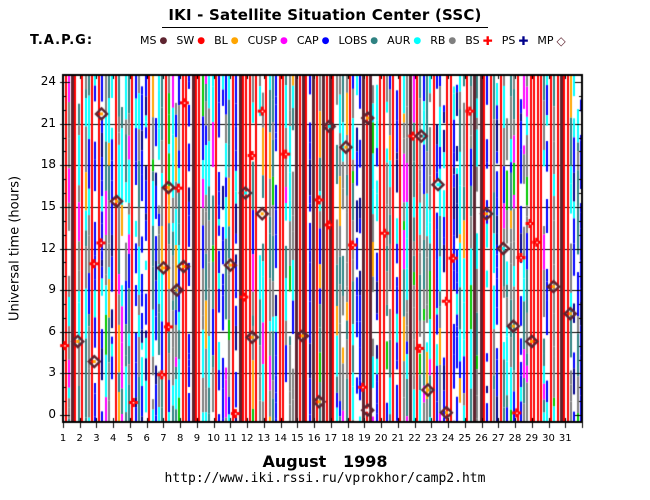 Image resolution: width=650 pixels, height=500 pixels. Describe the element at coordinates (197, 438) in the screenshot. I see `x-tick-label: 9` at that location.